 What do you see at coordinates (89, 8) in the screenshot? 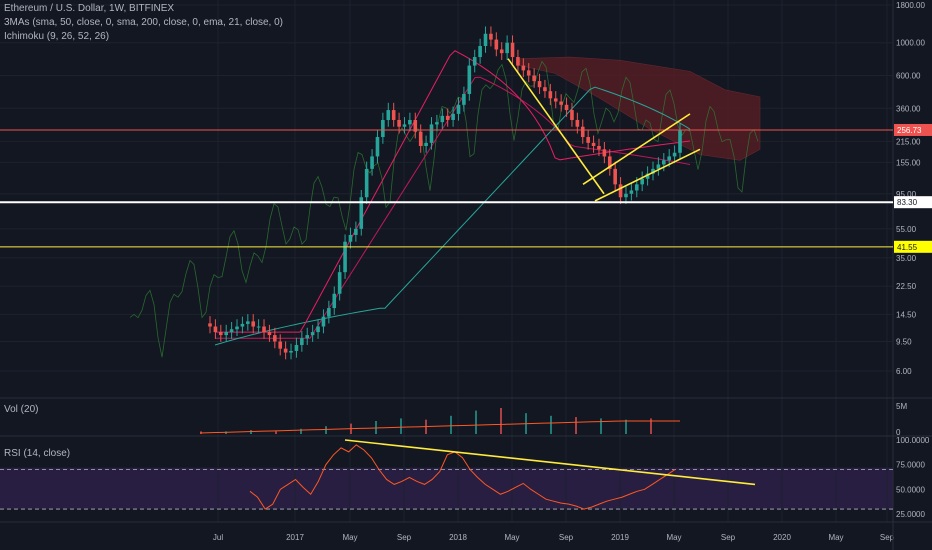
I see `symbol-legend: Ethereum / U.S. Dollar, 1W, BITFINEX` at bounding box center [89, 8].